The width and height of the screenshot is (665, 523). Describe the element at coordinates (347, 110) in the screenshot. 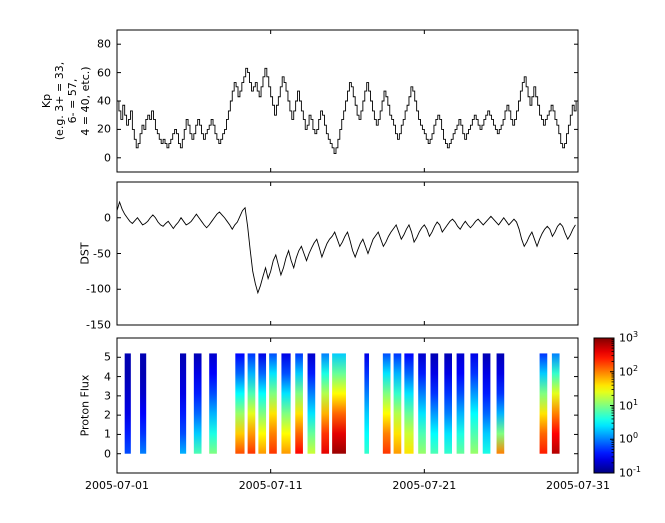

I see `kp-series-line` at that location.